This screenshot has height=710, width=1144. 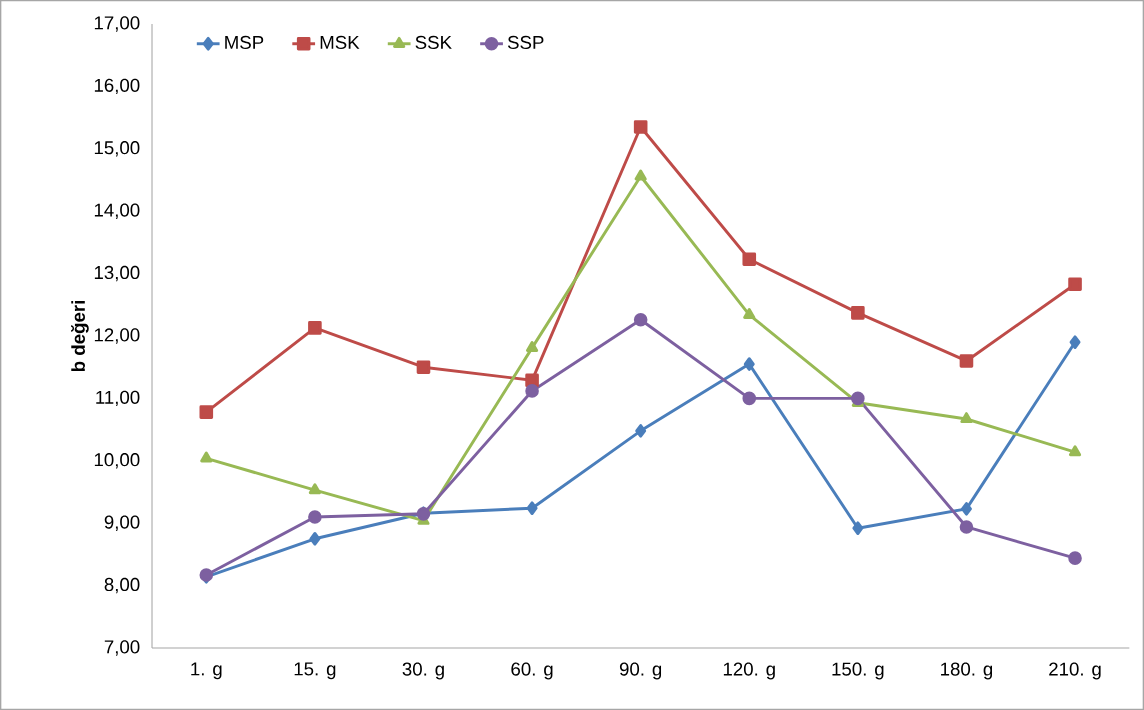 I want to click on x-tick-label: 90. g, so click(x=640, y=671).